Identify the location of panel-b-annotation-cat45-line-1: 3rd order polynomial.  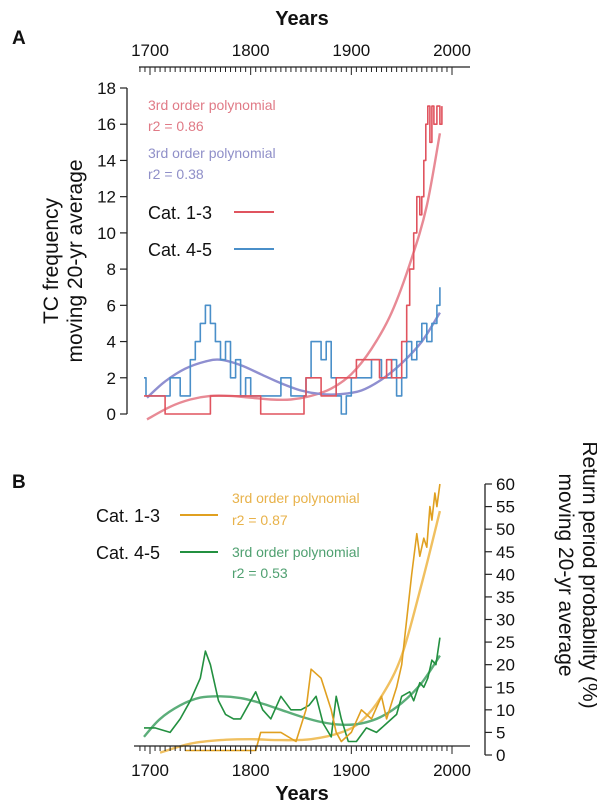
(296, 552).